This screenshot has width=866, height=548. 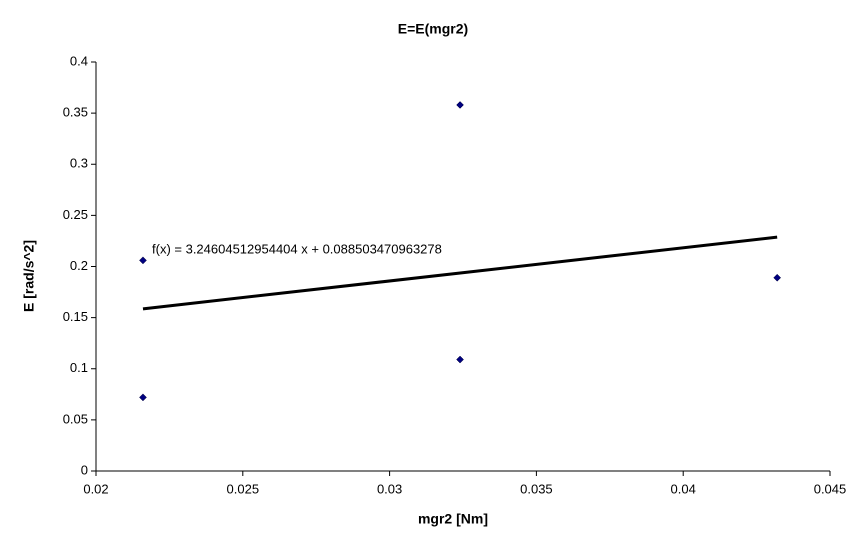 I want to click on y-axis-label: E [rad/s^2], so click(x=29, y=276).